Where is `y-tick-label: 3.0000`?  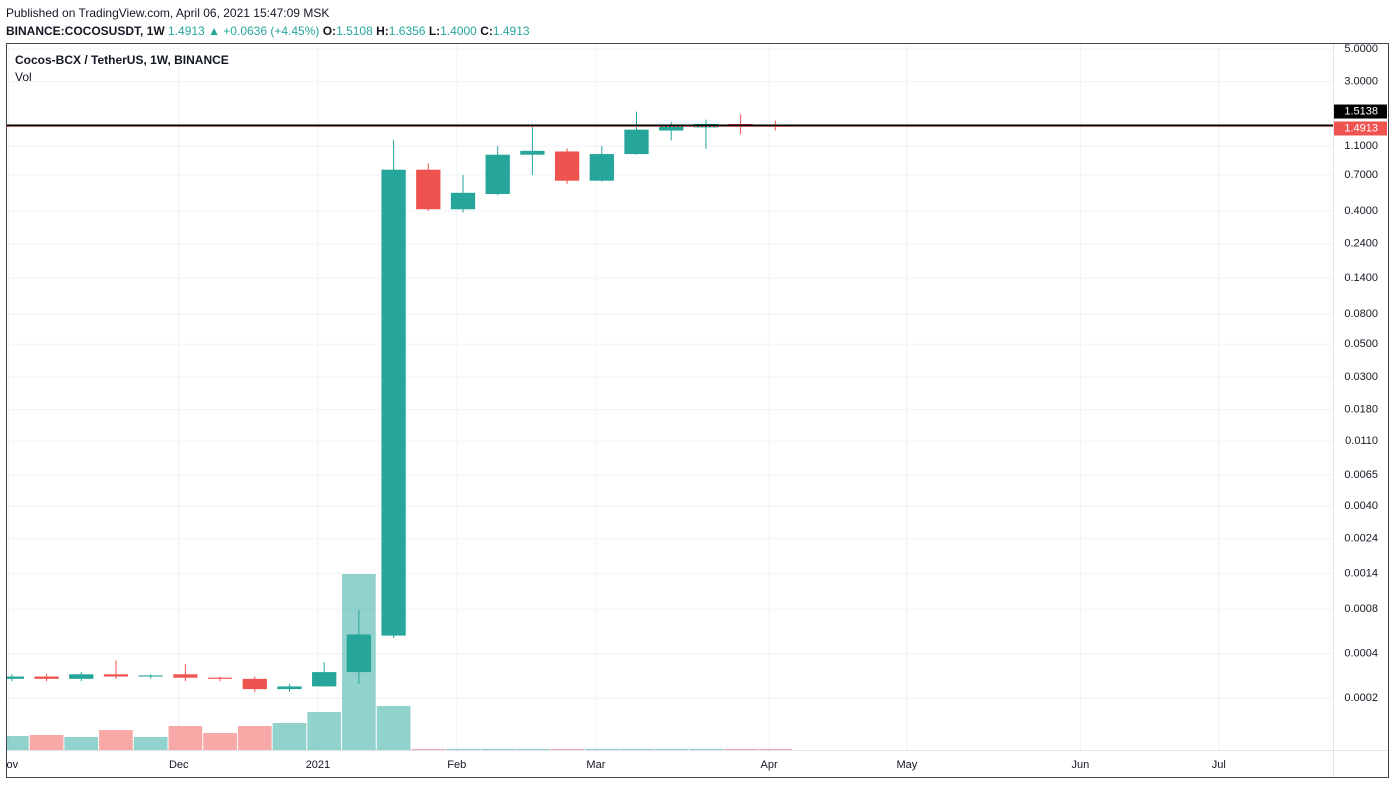 y-tick-label: 3.0000 is located at coordinates (1361, 82).